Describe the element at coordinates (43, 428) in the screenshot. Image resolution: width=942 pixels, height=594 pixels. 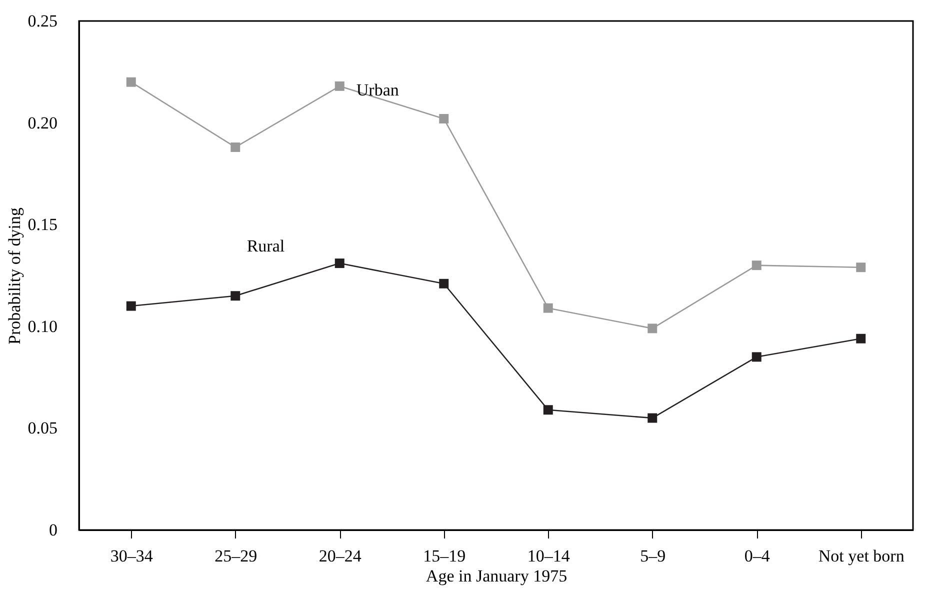
I see `y-tick-label: 0.05` at that location.